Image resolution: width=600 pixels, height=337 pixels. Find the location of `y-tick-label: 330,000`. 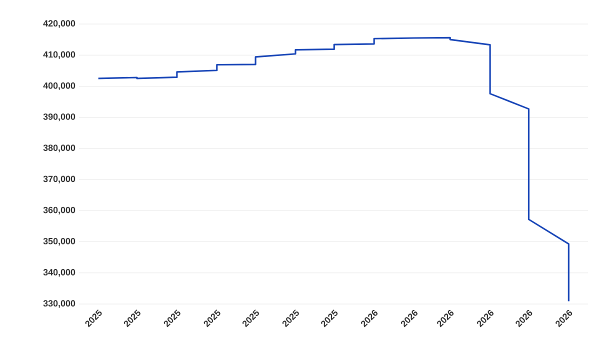

y-tick-label: 330,000 is located at coordinates (59, 304).